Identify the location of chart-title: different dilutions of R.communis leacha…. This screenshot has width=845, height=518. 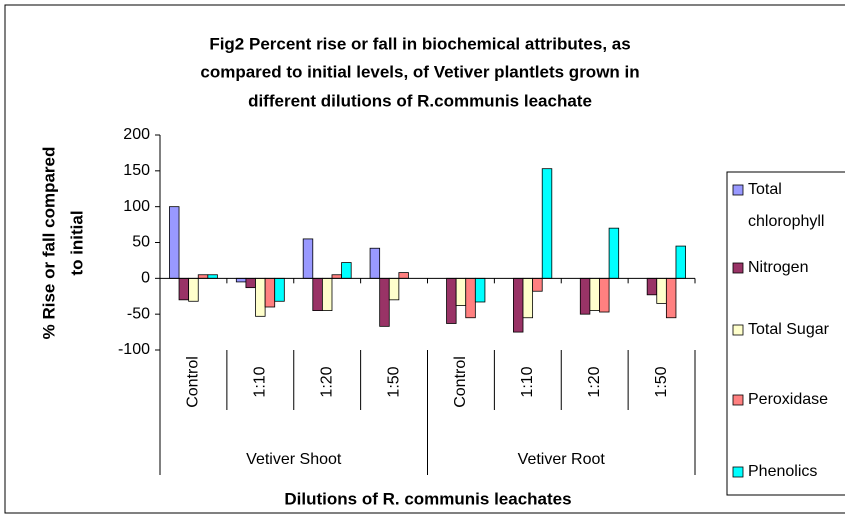
(420, 100).